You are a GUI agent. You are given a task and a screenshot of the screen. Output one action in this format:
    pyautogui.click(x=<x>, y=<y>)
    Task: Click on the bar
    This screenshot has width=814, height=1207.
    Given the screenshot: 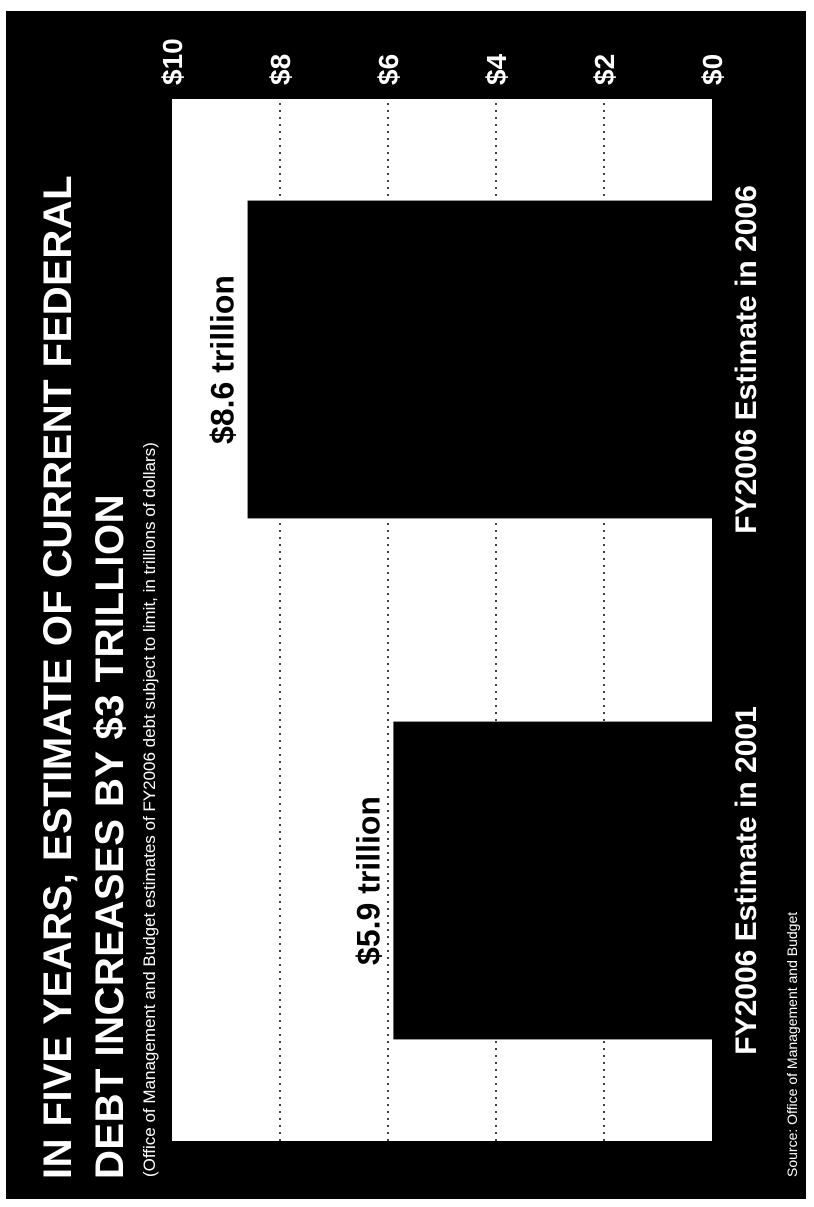 What is the action you would take?
    pyautogui.click(x=552, y=880)
    